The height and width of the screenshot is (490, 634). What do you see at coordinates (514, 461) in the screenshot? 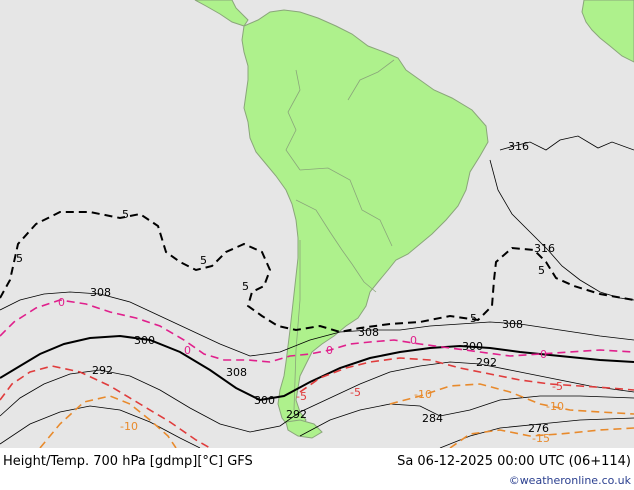
I see `valid-time: Sa 06-12-2025 00:00 UTC (06+114)` at bounding box center [514, 461].